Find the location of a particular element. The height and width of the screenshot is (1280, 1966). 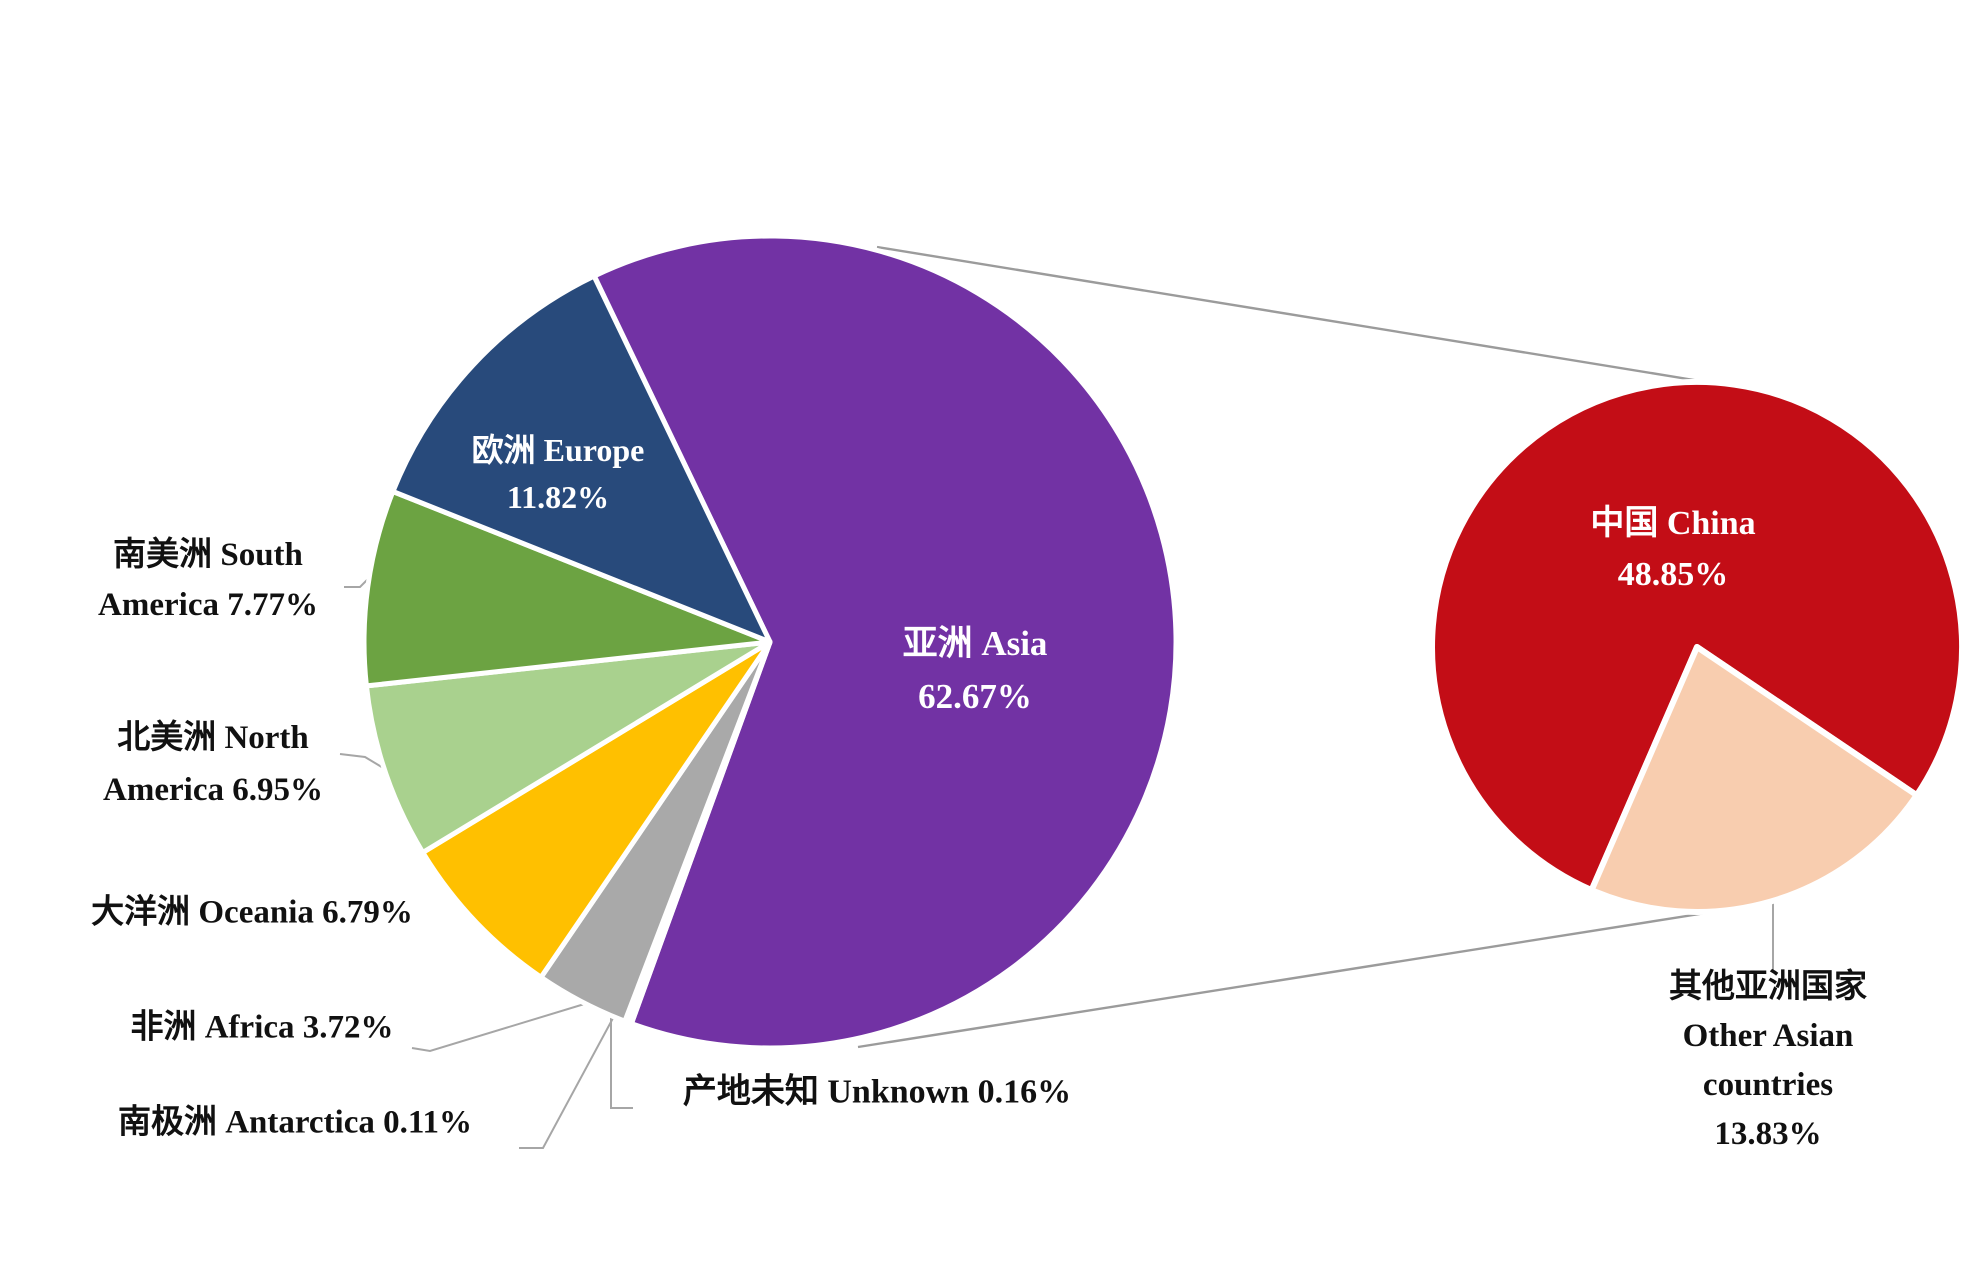

antarctica-slice-label: 南极洲 Antarctica 0.11% is located at coordinates (295, 1123).